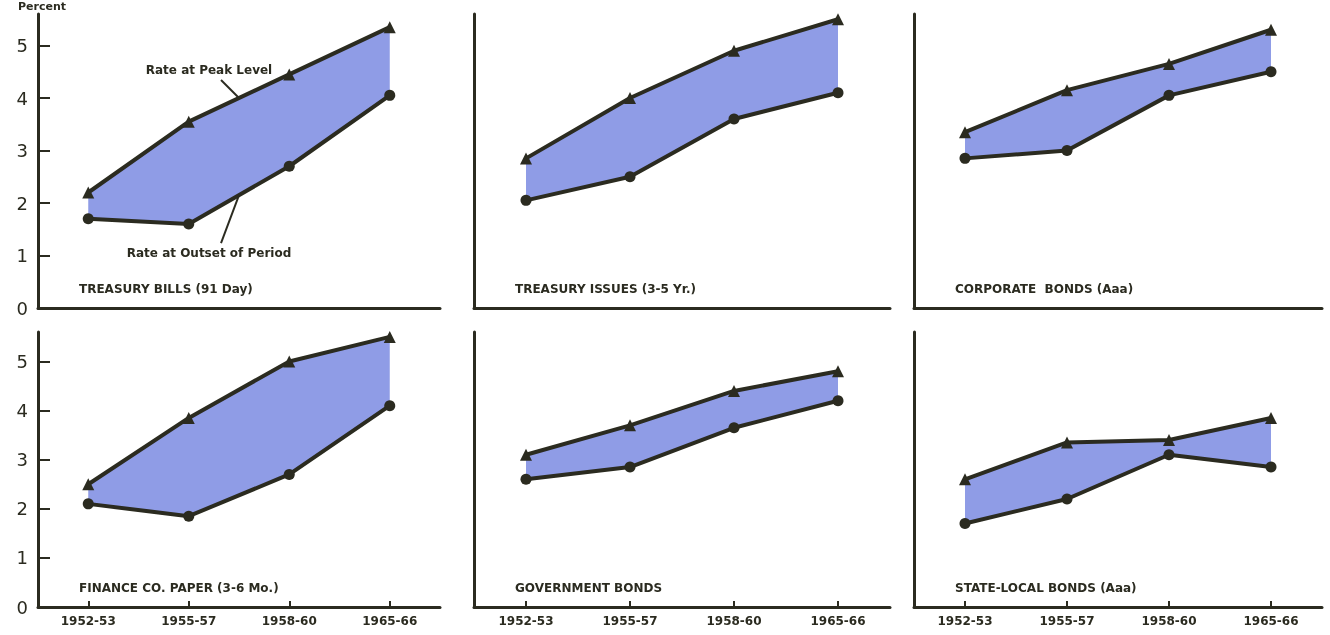 This screenshot has height=635, width=1330. Describe the element at coordinates (41, 6) in the screenshot. I see `y-axis-title: Percent` at that location.